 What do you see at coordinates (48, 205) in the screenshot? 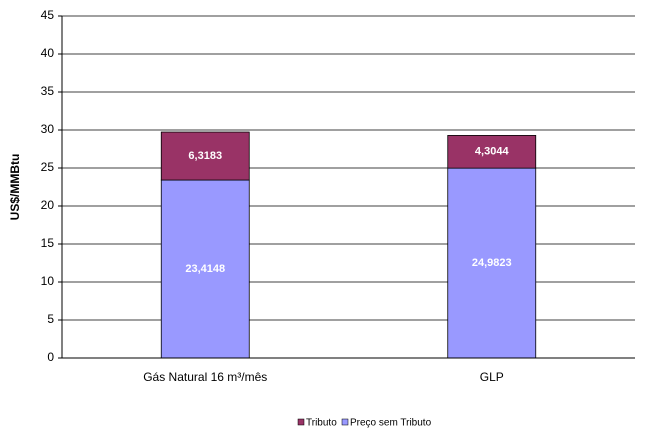
I see `y-tick-label: 20` at bounding box center [48, 205].